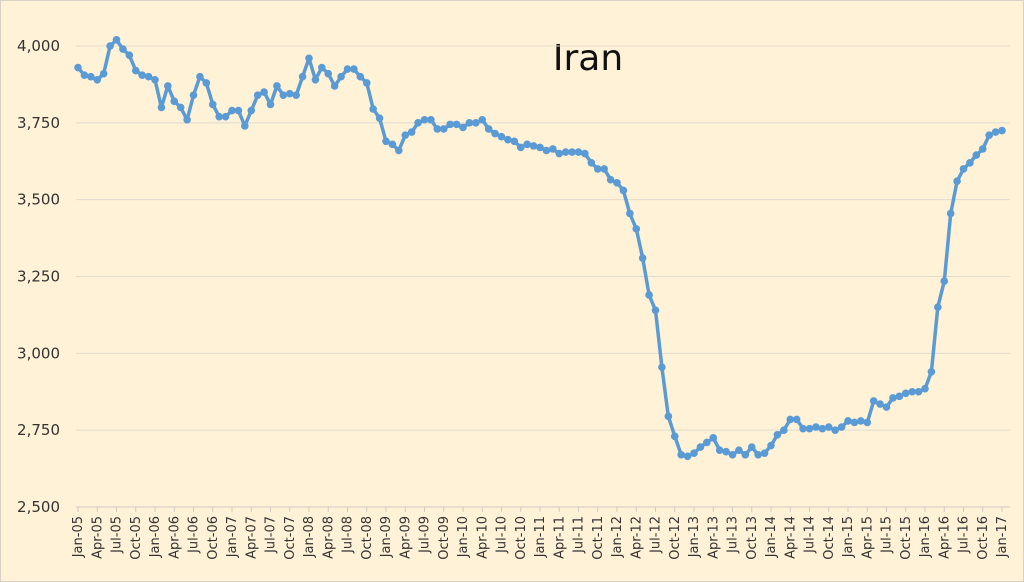 This screenshot has width=1024, height=582. Describe the element at coordinates (656, 535) in the screenshot. I see `x-tick-label: Jul-12` at that location.